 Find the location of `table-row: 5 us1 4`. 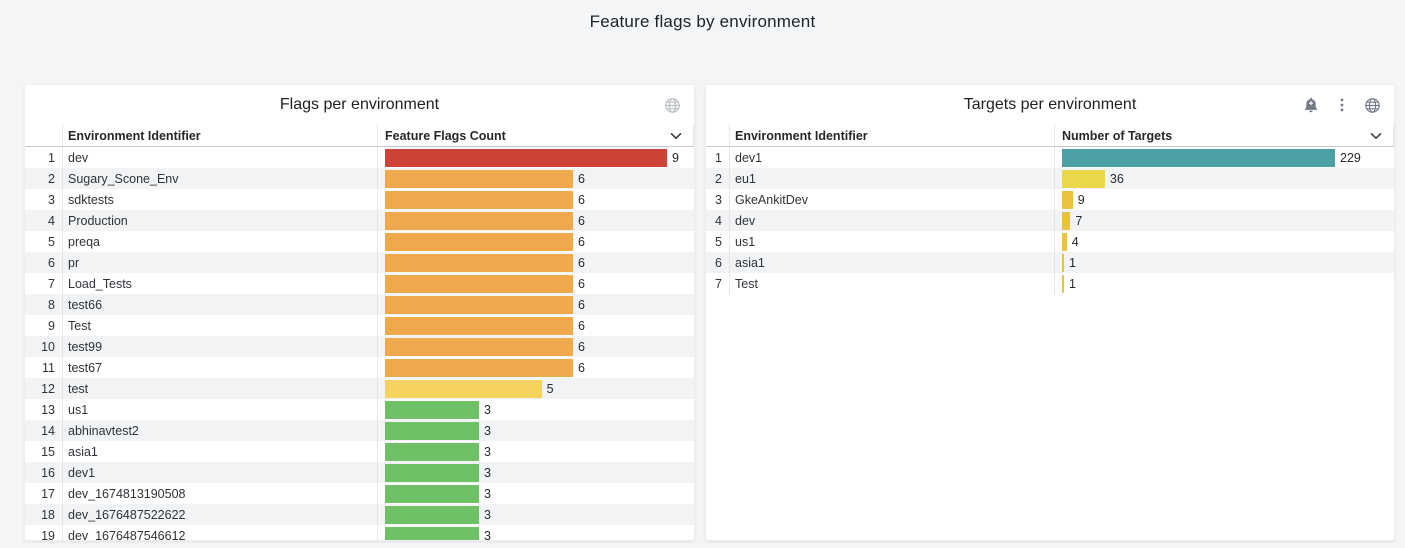

table-row: 5 us1 4 is located at coordinates (1050, 241).